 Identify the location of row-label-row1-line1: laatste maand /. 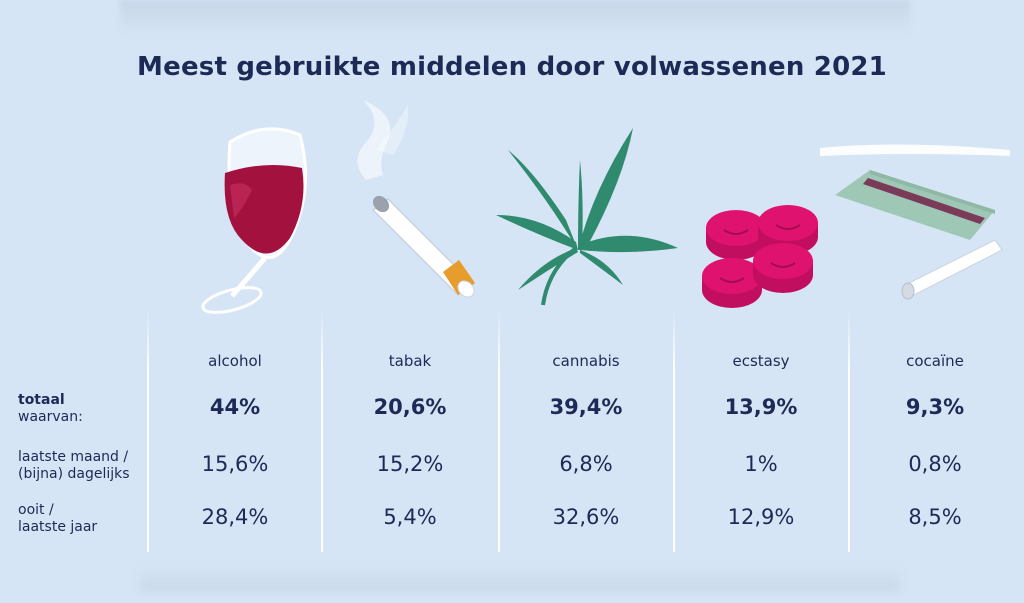
(73, 457).